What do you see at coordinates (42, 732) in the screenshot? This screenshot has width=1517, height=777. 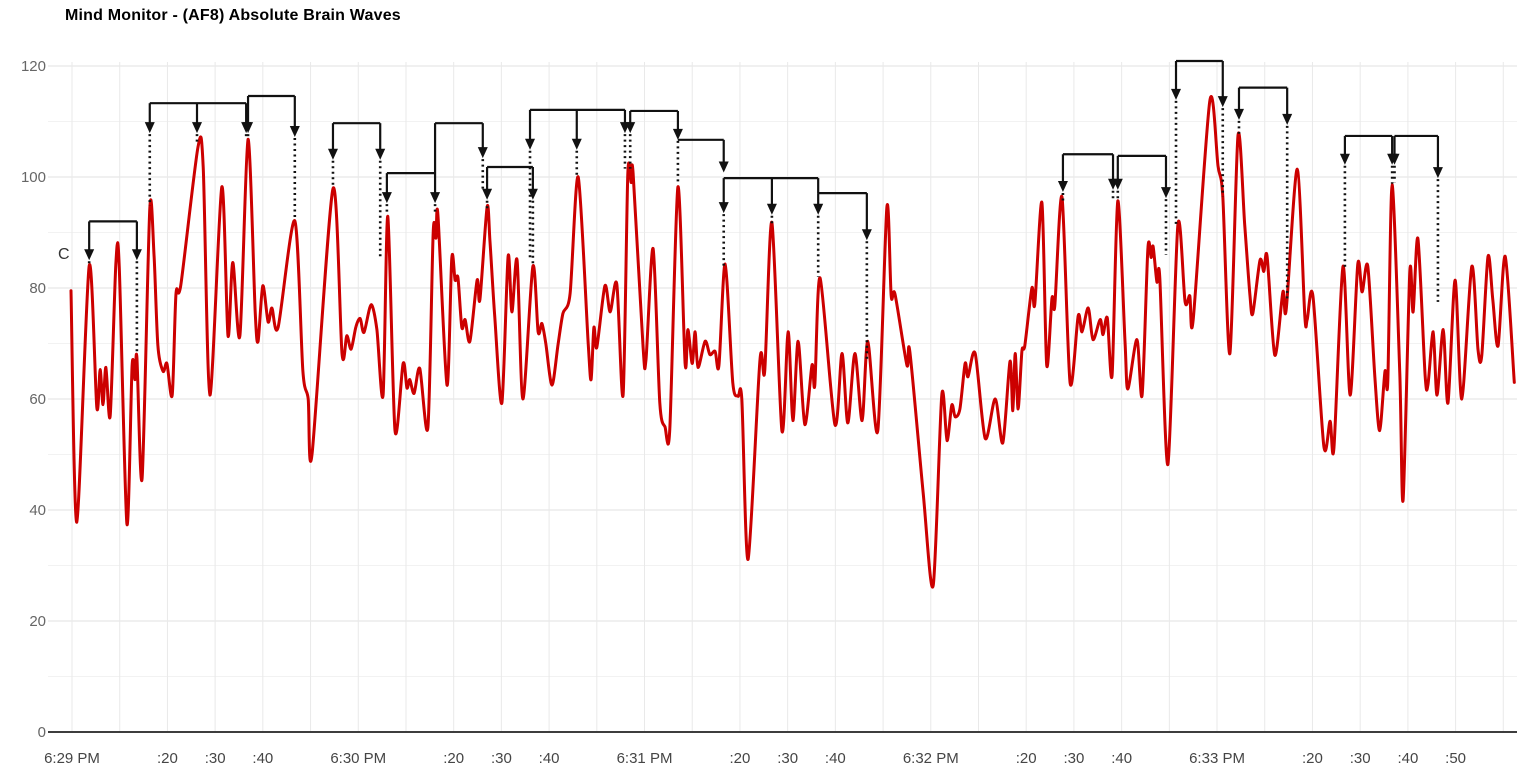 I see `y-tick-label: 0` at bounding box center [42, 732].